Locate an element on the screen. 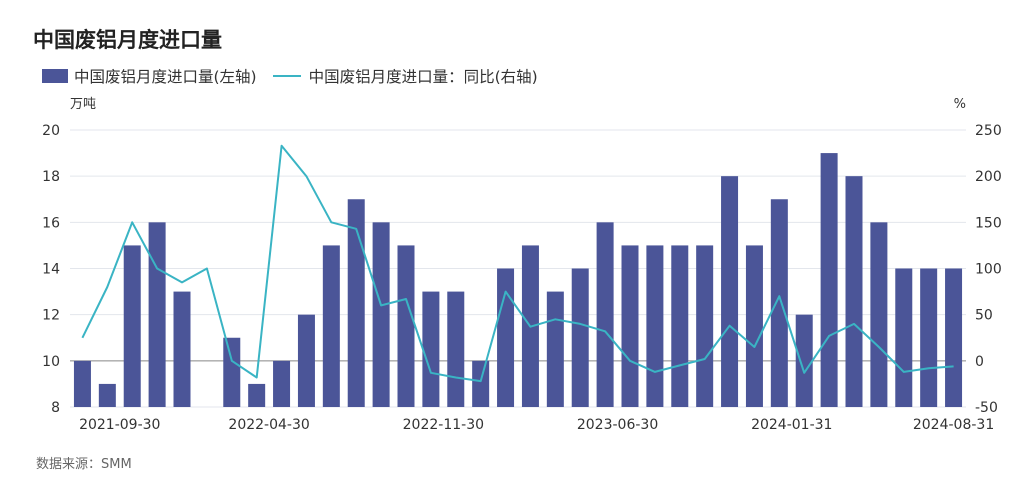  right-tick-label: 150 is located at coordinates (988, 223).